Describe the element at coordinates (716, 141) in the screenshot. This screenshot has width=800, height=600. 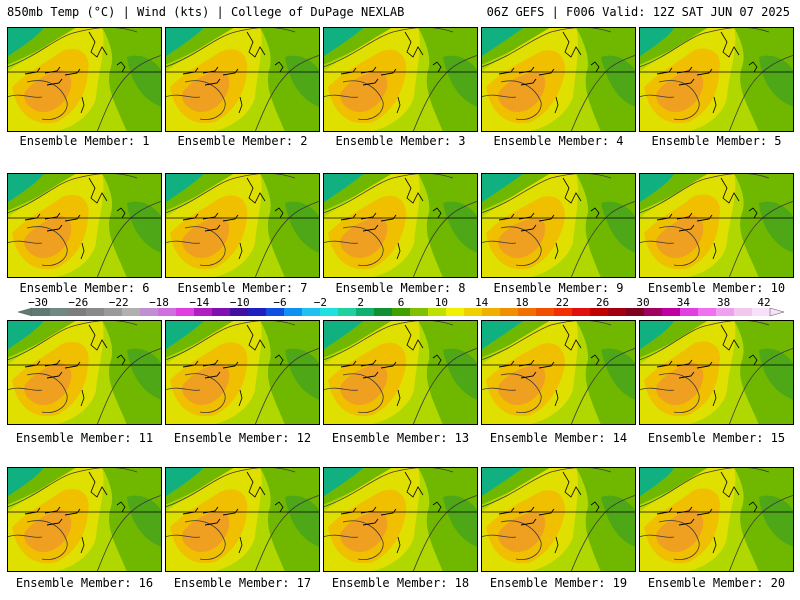
I see `ensemble-member-label-5: Ensemble Member: 5` at that location.